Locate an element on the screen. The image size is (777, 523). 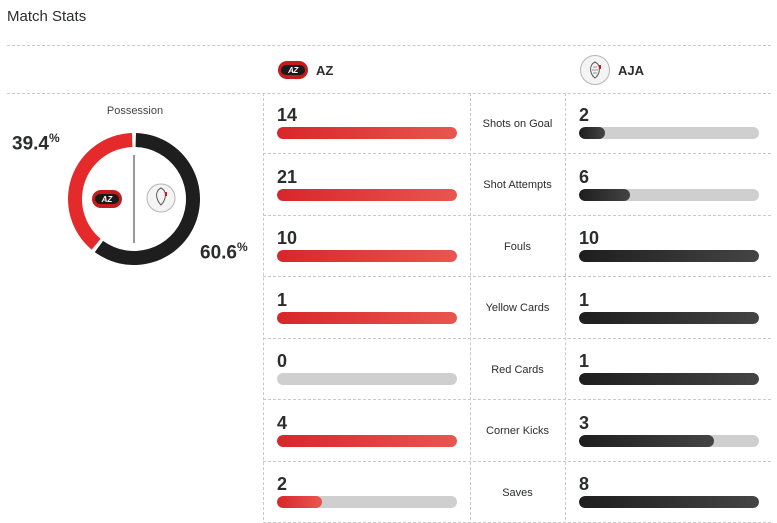
possession-label: Possession is located at coordinates (135, 111).